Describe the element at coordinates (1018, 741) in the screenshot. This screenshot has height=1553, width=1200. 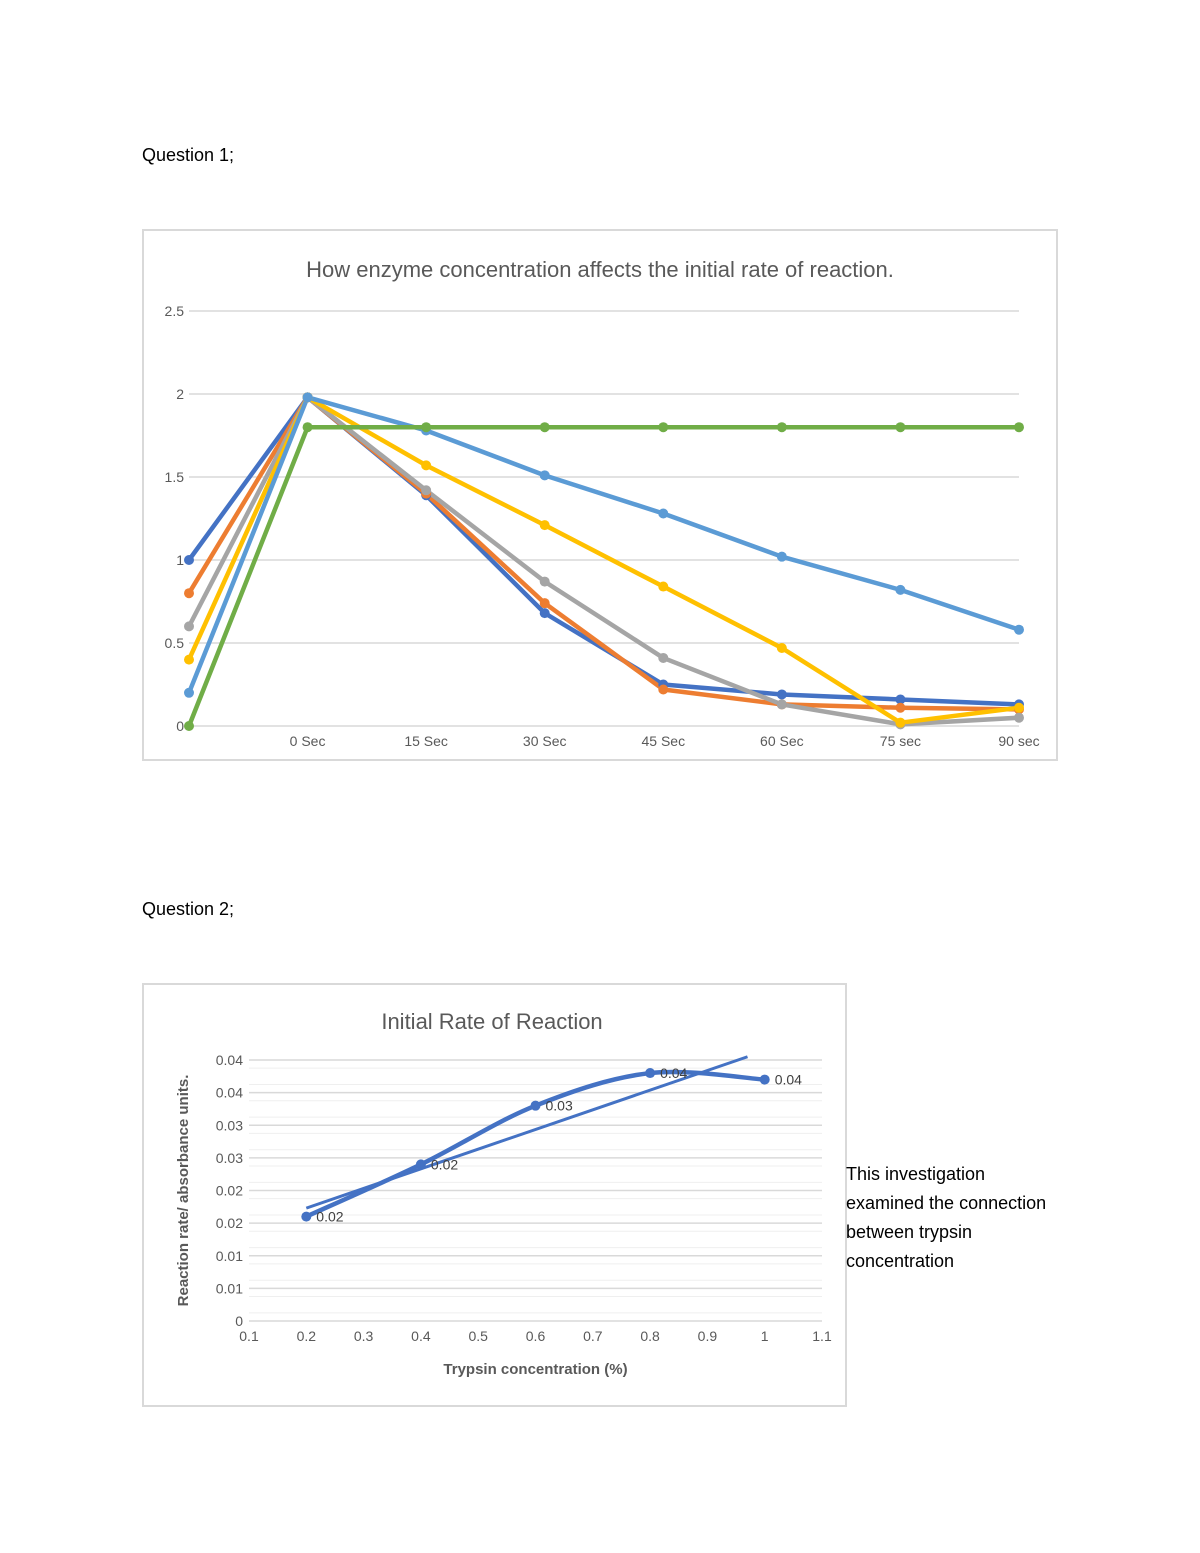
I see `x-tick-label: 90 sec` at that location.